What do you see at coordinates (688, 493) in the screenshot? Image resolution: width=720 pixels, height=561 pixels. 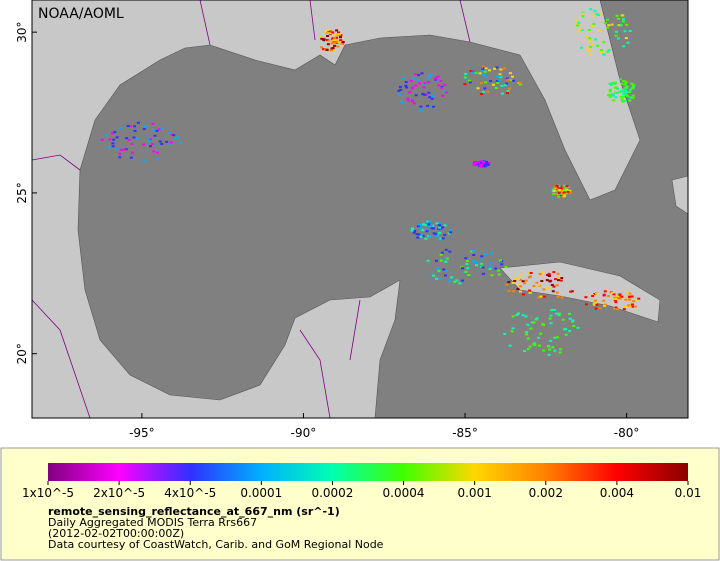 I see `colorbar-tick-label: 0.01` at bounding box center [688, 493].